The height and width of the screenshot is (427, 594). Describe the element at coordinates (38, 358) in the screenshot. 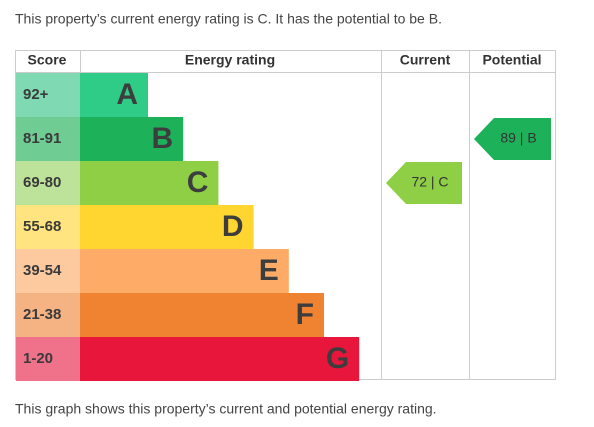

I see `score-label: 1-20` at that location.